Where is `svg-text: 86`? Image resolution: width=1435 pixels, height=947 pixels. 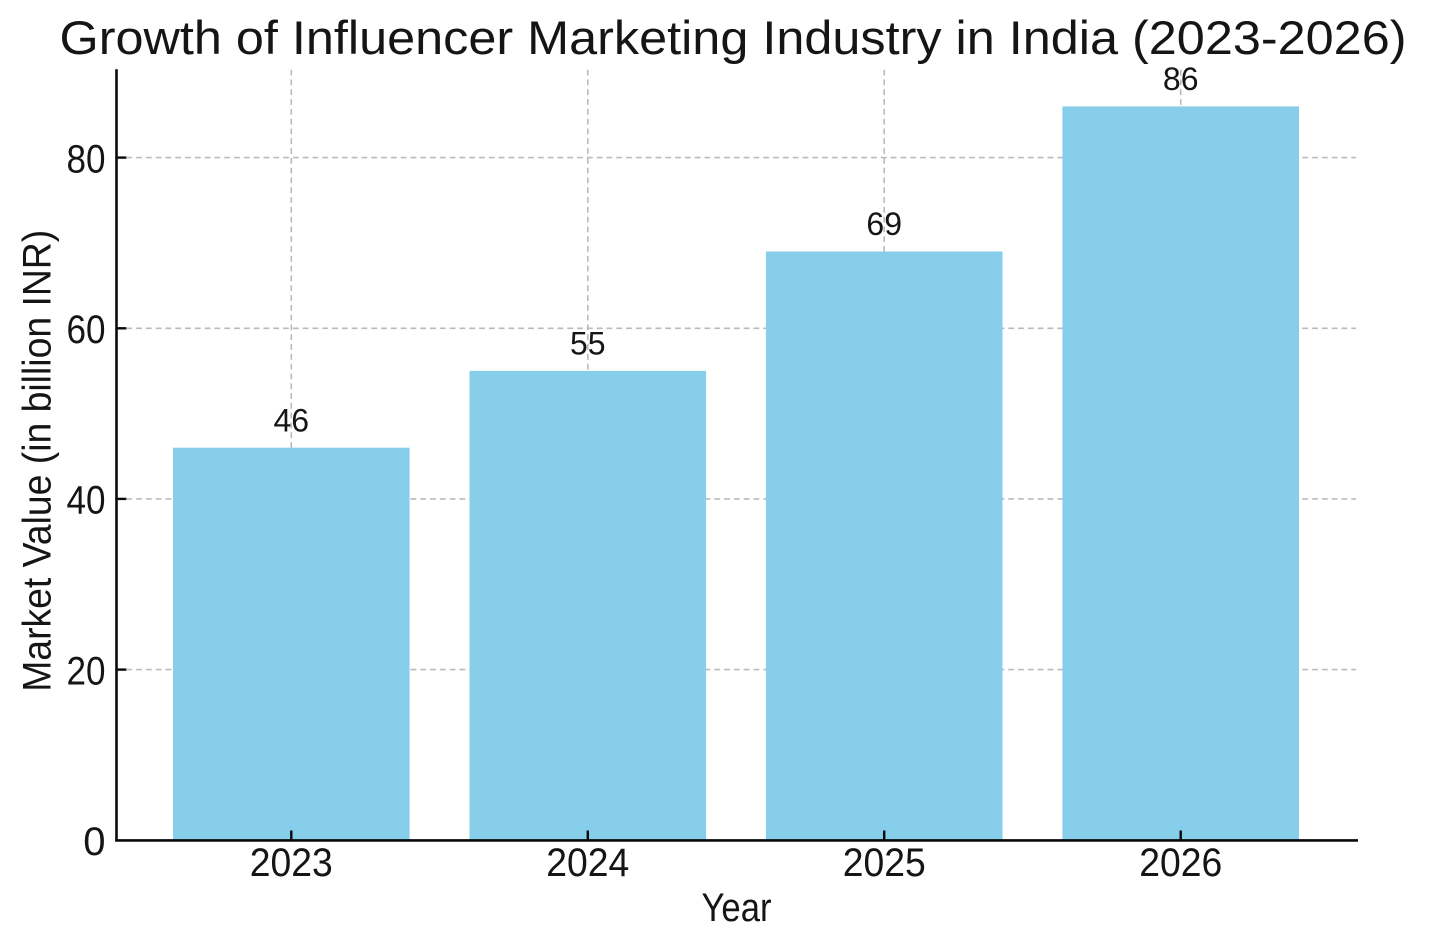 svg-text: 86 is located at coordinates (1181, 79).